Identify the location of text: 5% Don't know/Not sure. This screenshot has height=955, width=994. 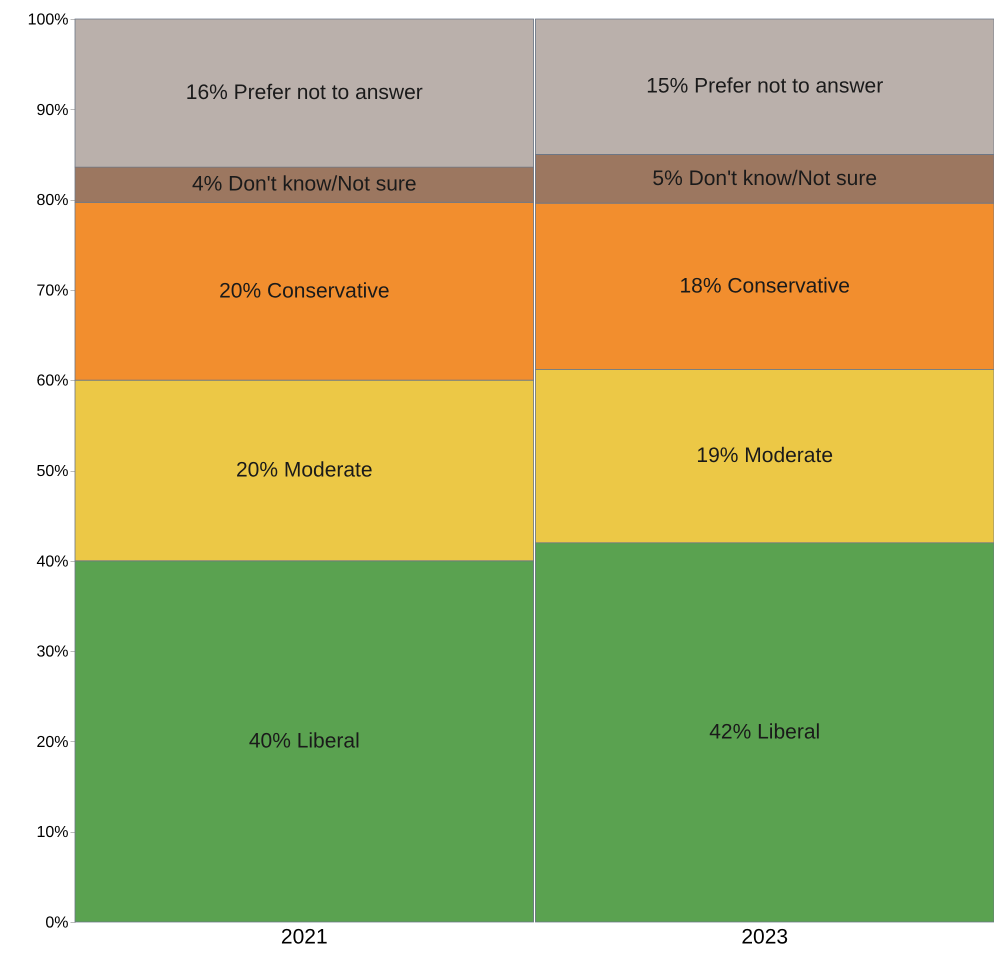
(765, 178).